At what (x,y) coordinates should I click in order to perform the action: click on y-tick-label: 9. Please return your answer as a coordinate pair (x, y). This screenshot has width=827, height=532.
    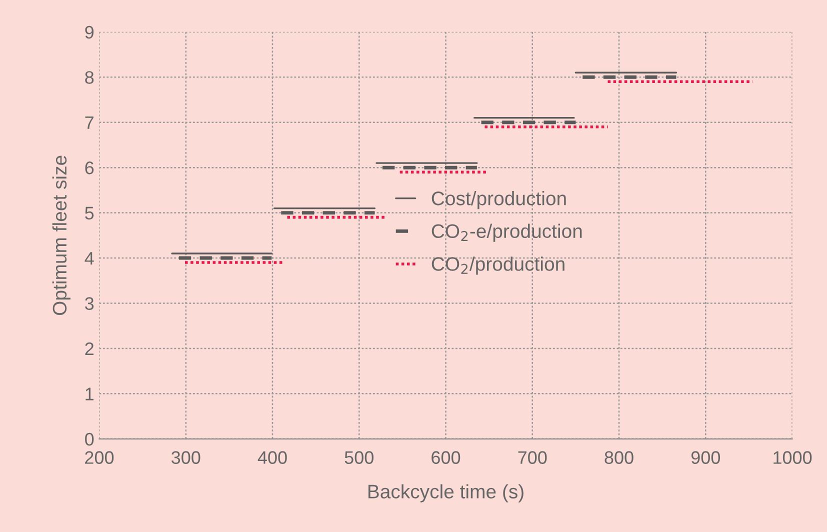
    Looking at the image, I should click on (89, 32).